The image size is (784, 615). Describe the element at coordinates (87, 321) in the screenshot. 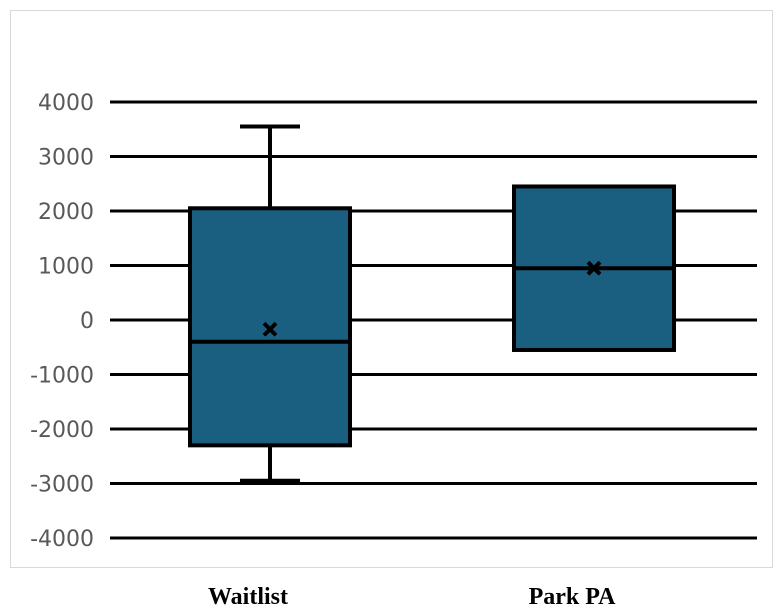

I see `y-tick-label: 0` at that location.